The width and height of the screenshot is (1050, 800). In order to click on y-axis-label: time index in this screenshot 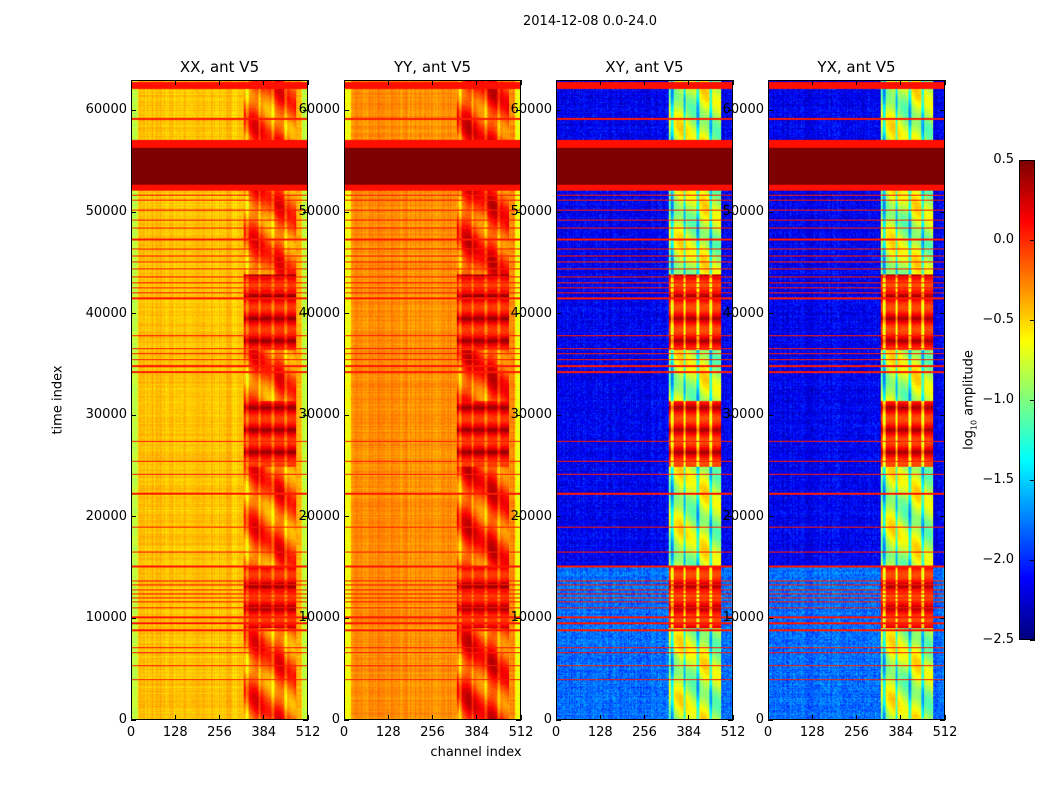, I will do `click(58, 400)`.